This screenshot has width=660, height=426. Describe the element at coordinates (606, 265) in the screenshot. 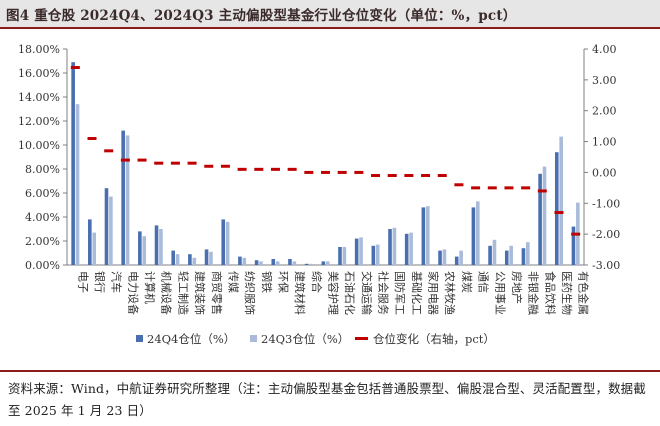

I see `y-right-tick-label: -3.00` at that location.